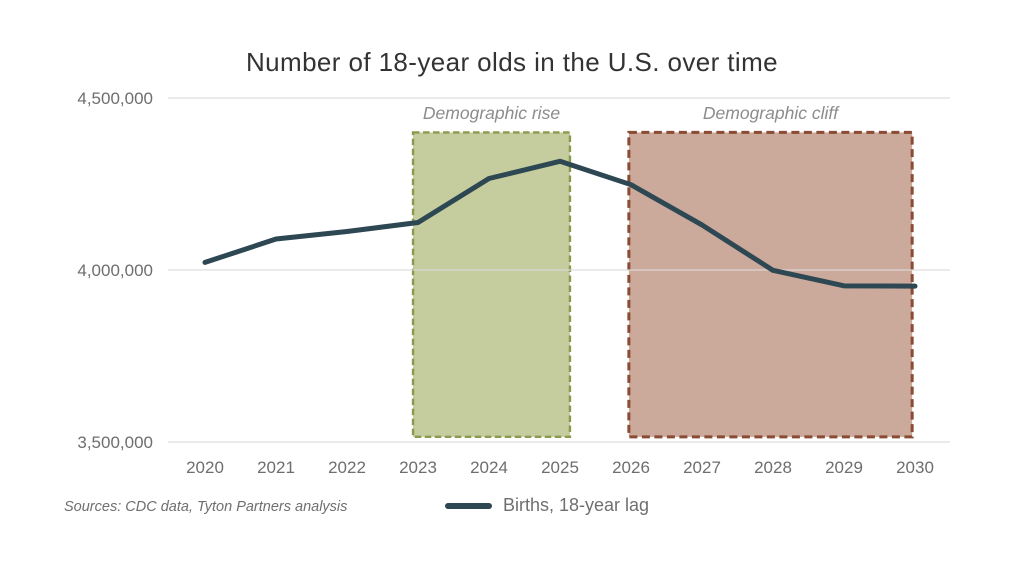  Describe the element at coordinates (844, 467) in the screenshot. I see `x-tick-label: 2029` at that location.